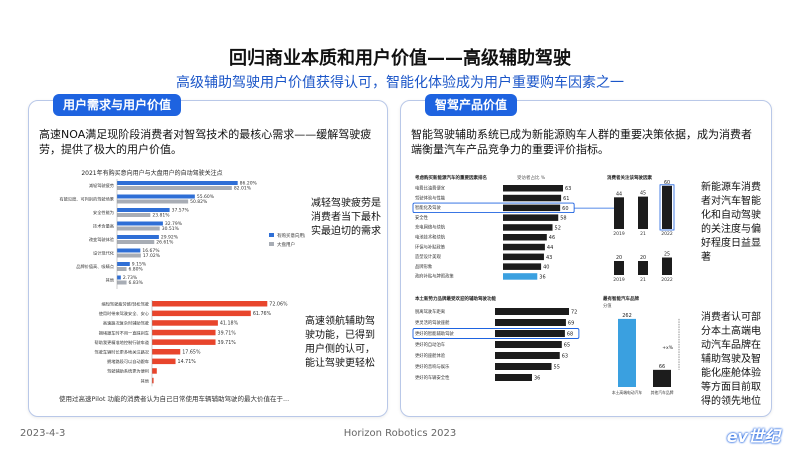  I want to click on category-label: 使用时带来驾驶安全、安心, so click(124, 313).